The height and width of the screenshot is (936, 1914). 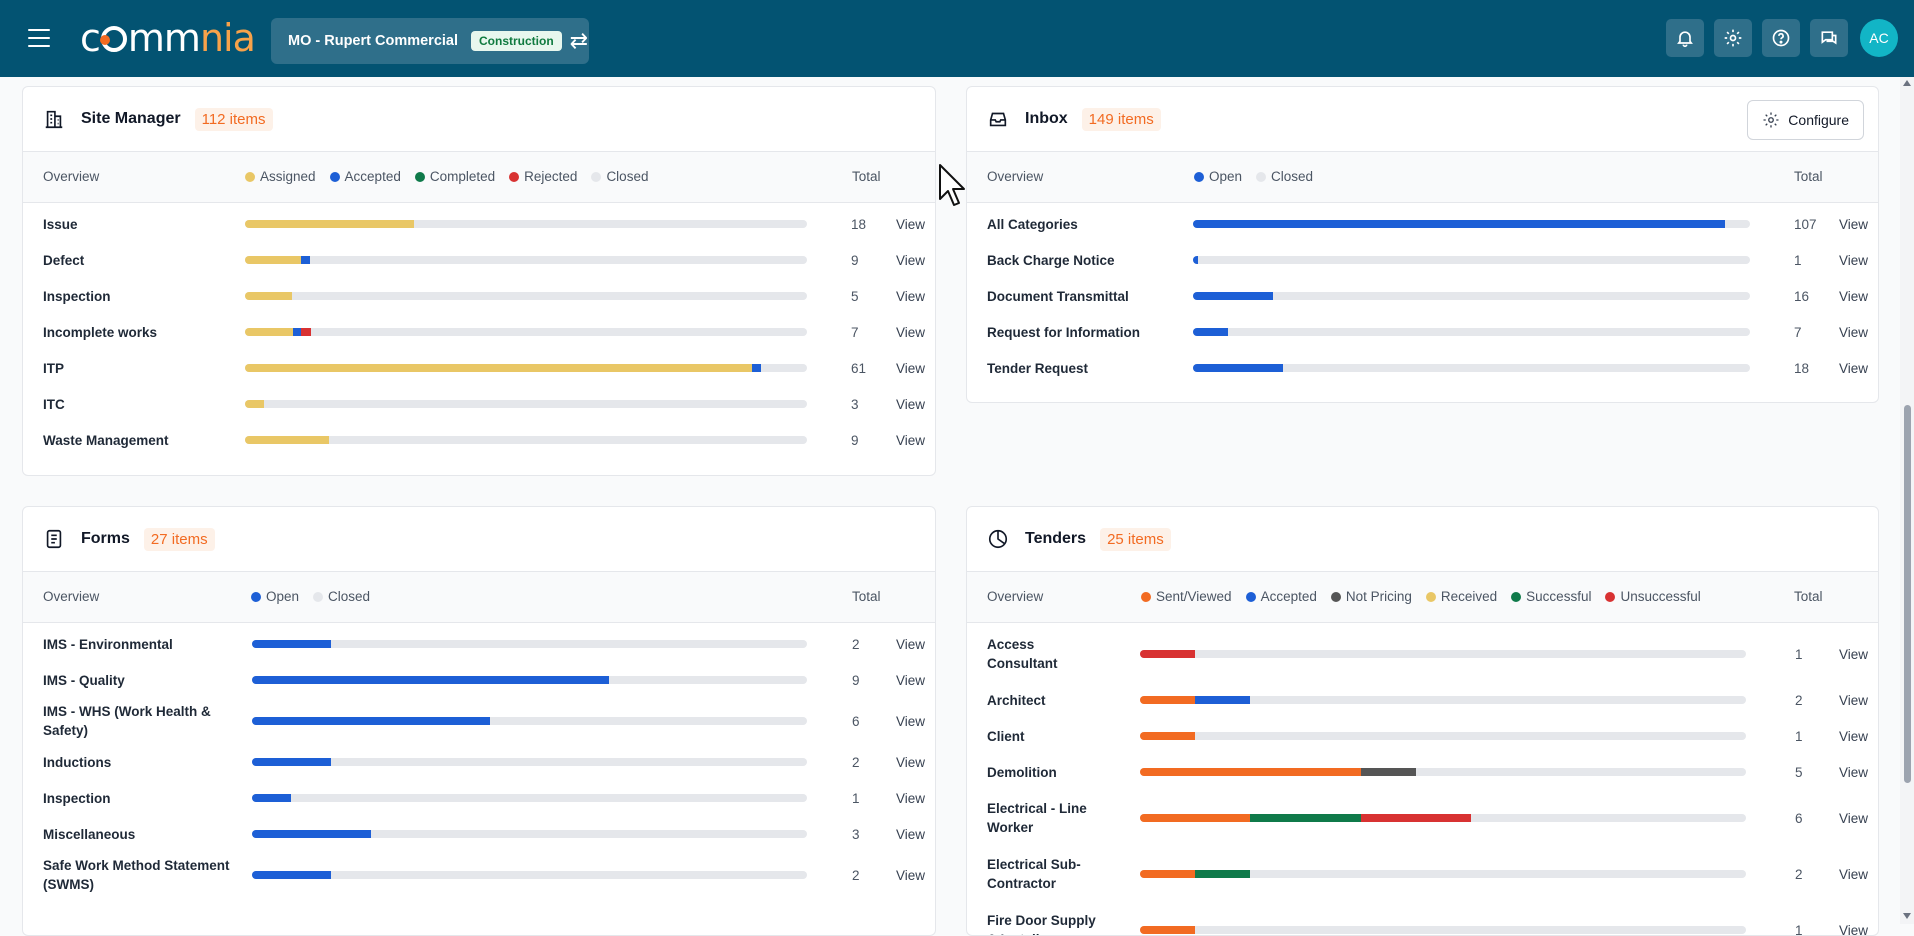 What do you see at coordinates (234, 119) in the screenshot?
I see `item-count-badge: 112 items` at bounding box center [234, 119].